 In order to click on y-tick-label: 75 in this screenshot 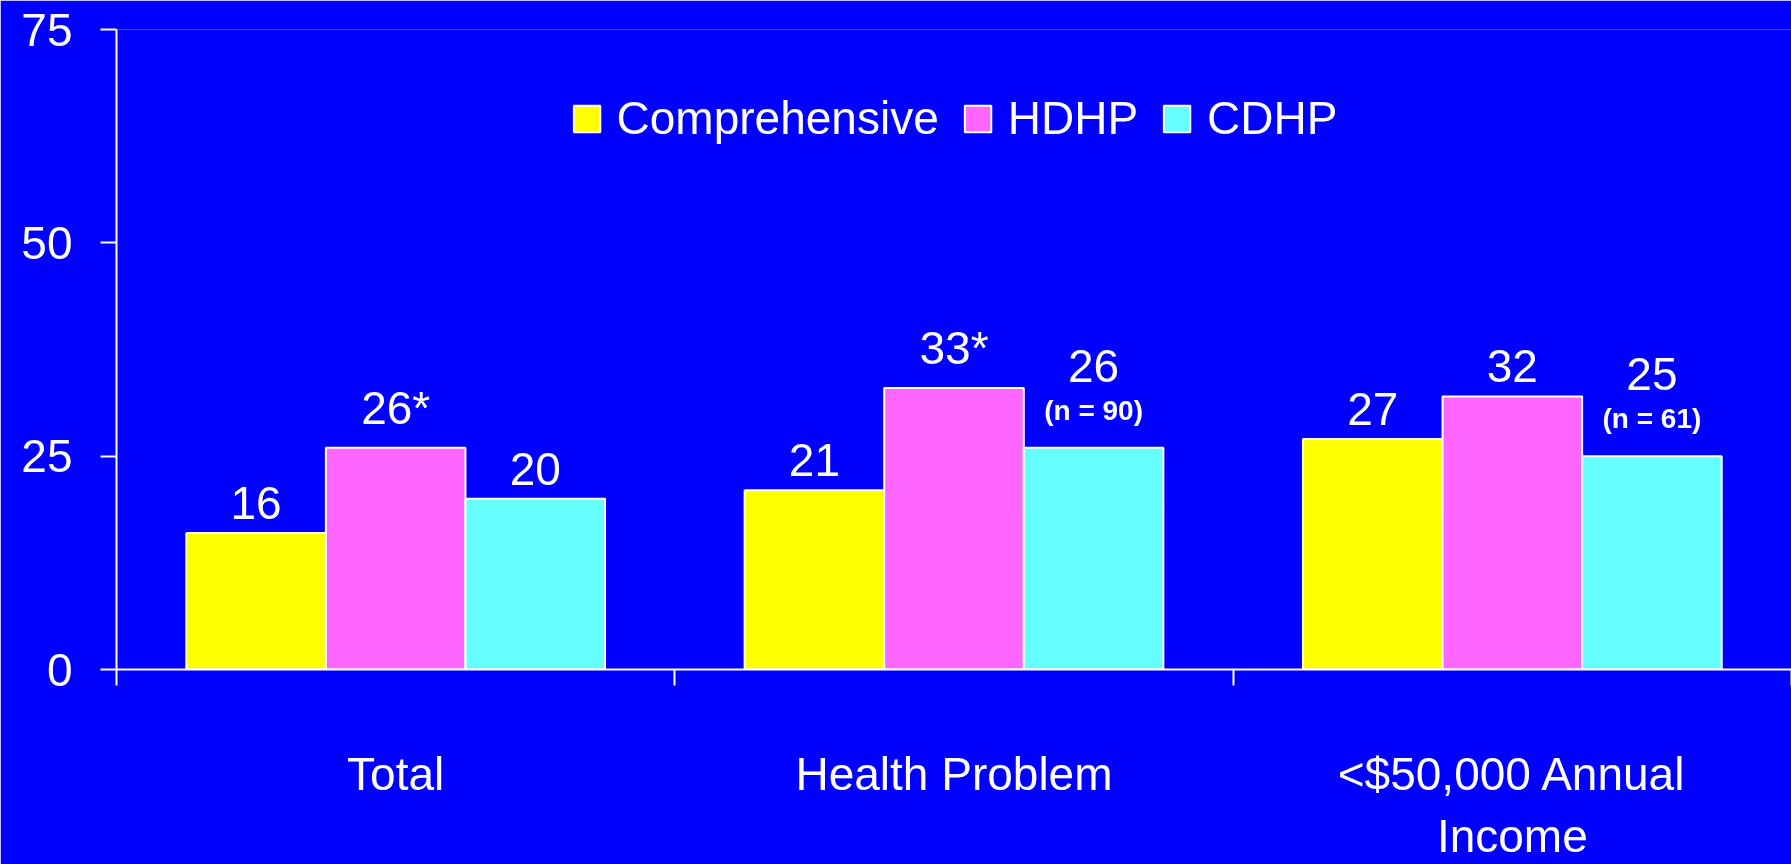, I will do `click(47, 29)`.